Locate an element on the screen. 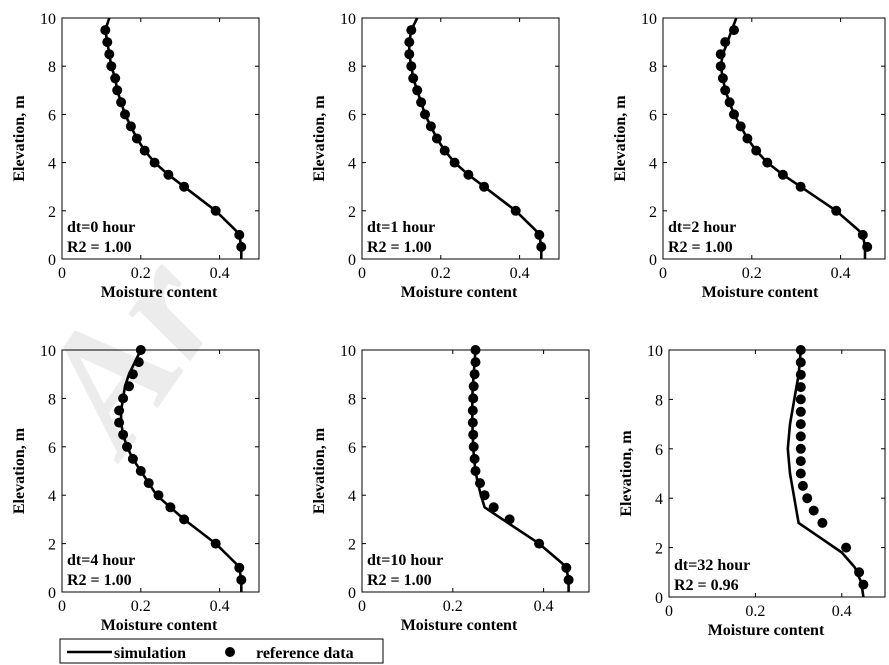 The width and height of the screenshot is (889, 665). r2-annotation: R2 = 1.00 is located at coordinates (99, 247).